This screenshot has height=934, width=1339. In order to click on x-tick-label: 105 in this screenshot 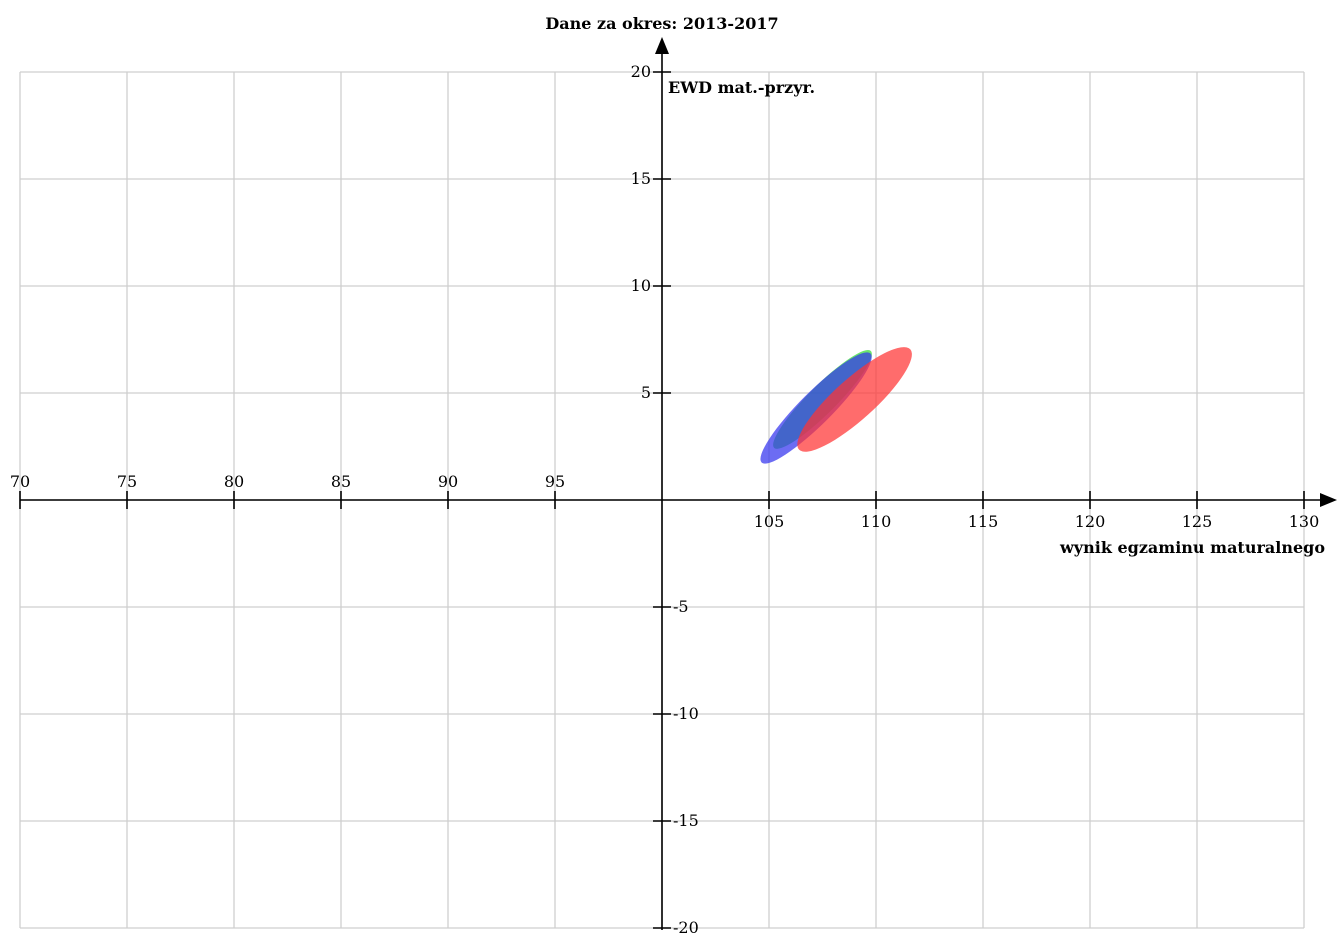, I will do `click(769, 521)`.